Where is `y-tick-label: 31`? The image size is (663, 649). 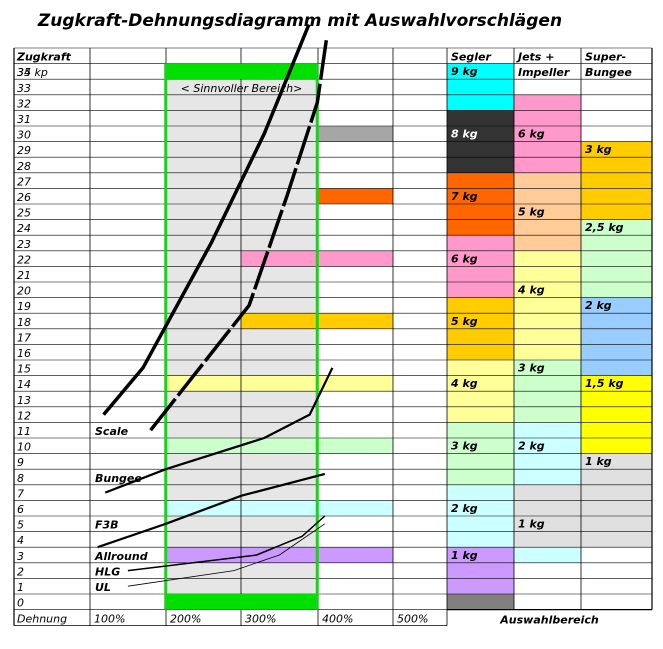 y-tick-label: 31 is located at coordinates (24, 119).